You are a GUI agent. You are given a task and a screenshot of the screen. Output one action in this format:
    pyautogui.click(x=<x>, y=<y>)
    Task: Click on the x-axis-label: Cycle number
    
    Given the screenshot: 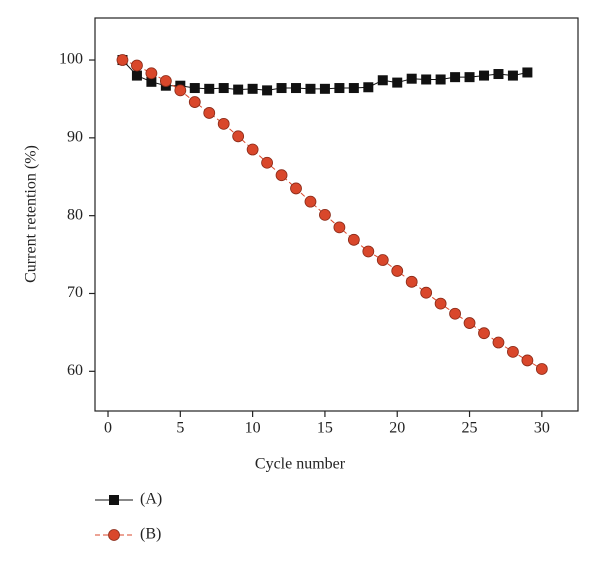 What is the action you would take?
    pyautogui.click(x=300, y=464)
    